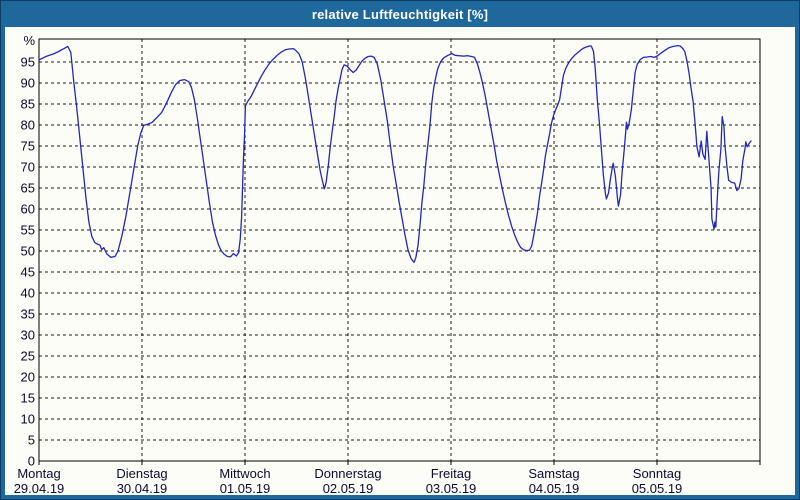  Describe the element at coordinates (28, 188) in the screenshot. I see `y-axis-tick-label: 65` at that location.